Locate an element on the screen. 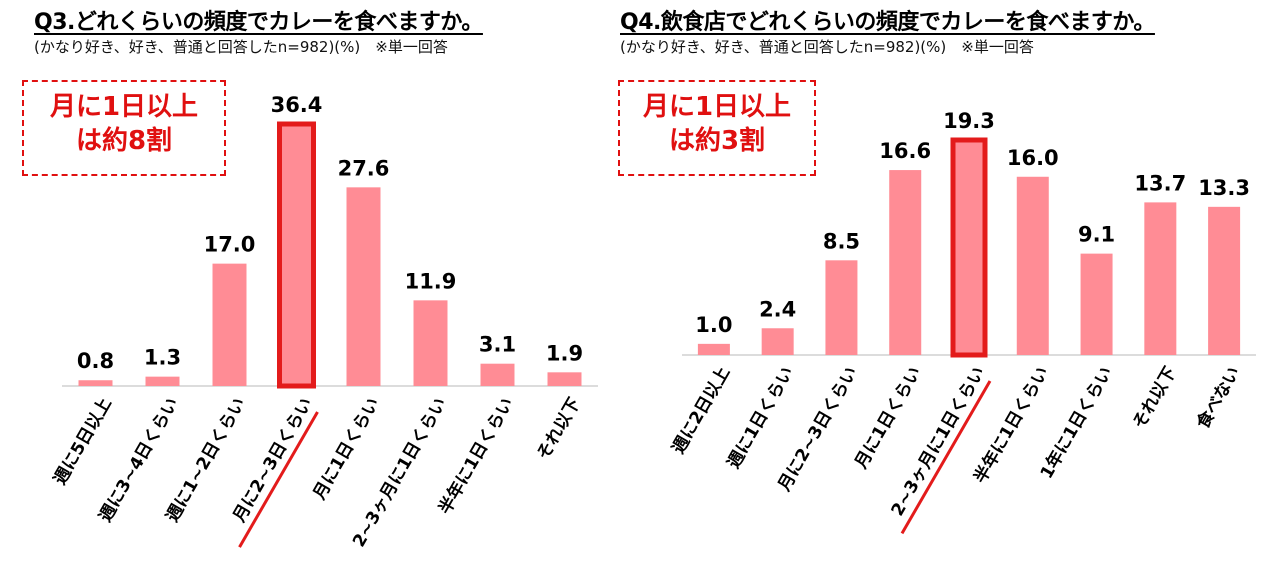 The width and height of the screenshot is (1273, 583). callout-box: 月に1日以上 は約3割 is located at coordinates (717, 128).